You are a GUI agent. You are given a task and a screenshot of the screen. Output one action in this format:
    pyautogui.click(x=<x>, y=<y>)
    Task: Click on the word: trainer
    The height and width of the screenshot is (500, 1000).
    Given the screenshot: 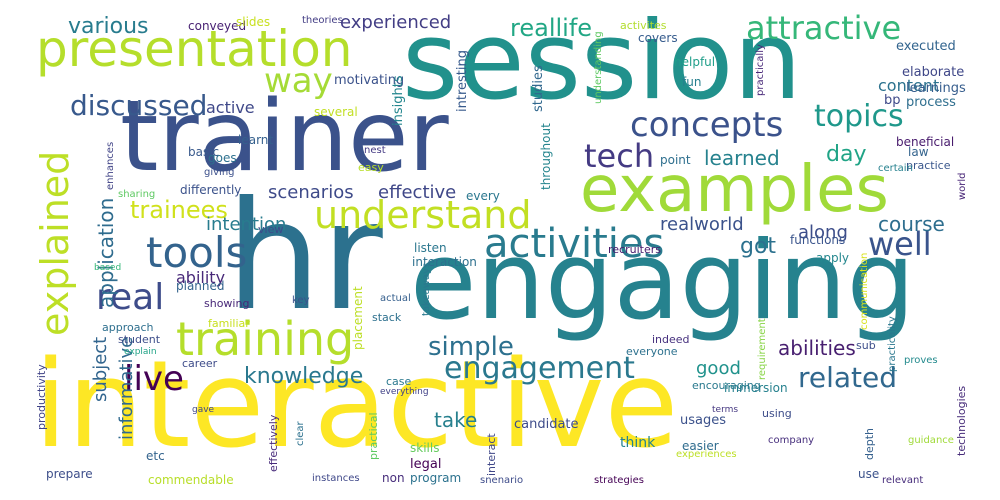 What is the action you would take?
    pyautogui.click(x=284, y=137)
    